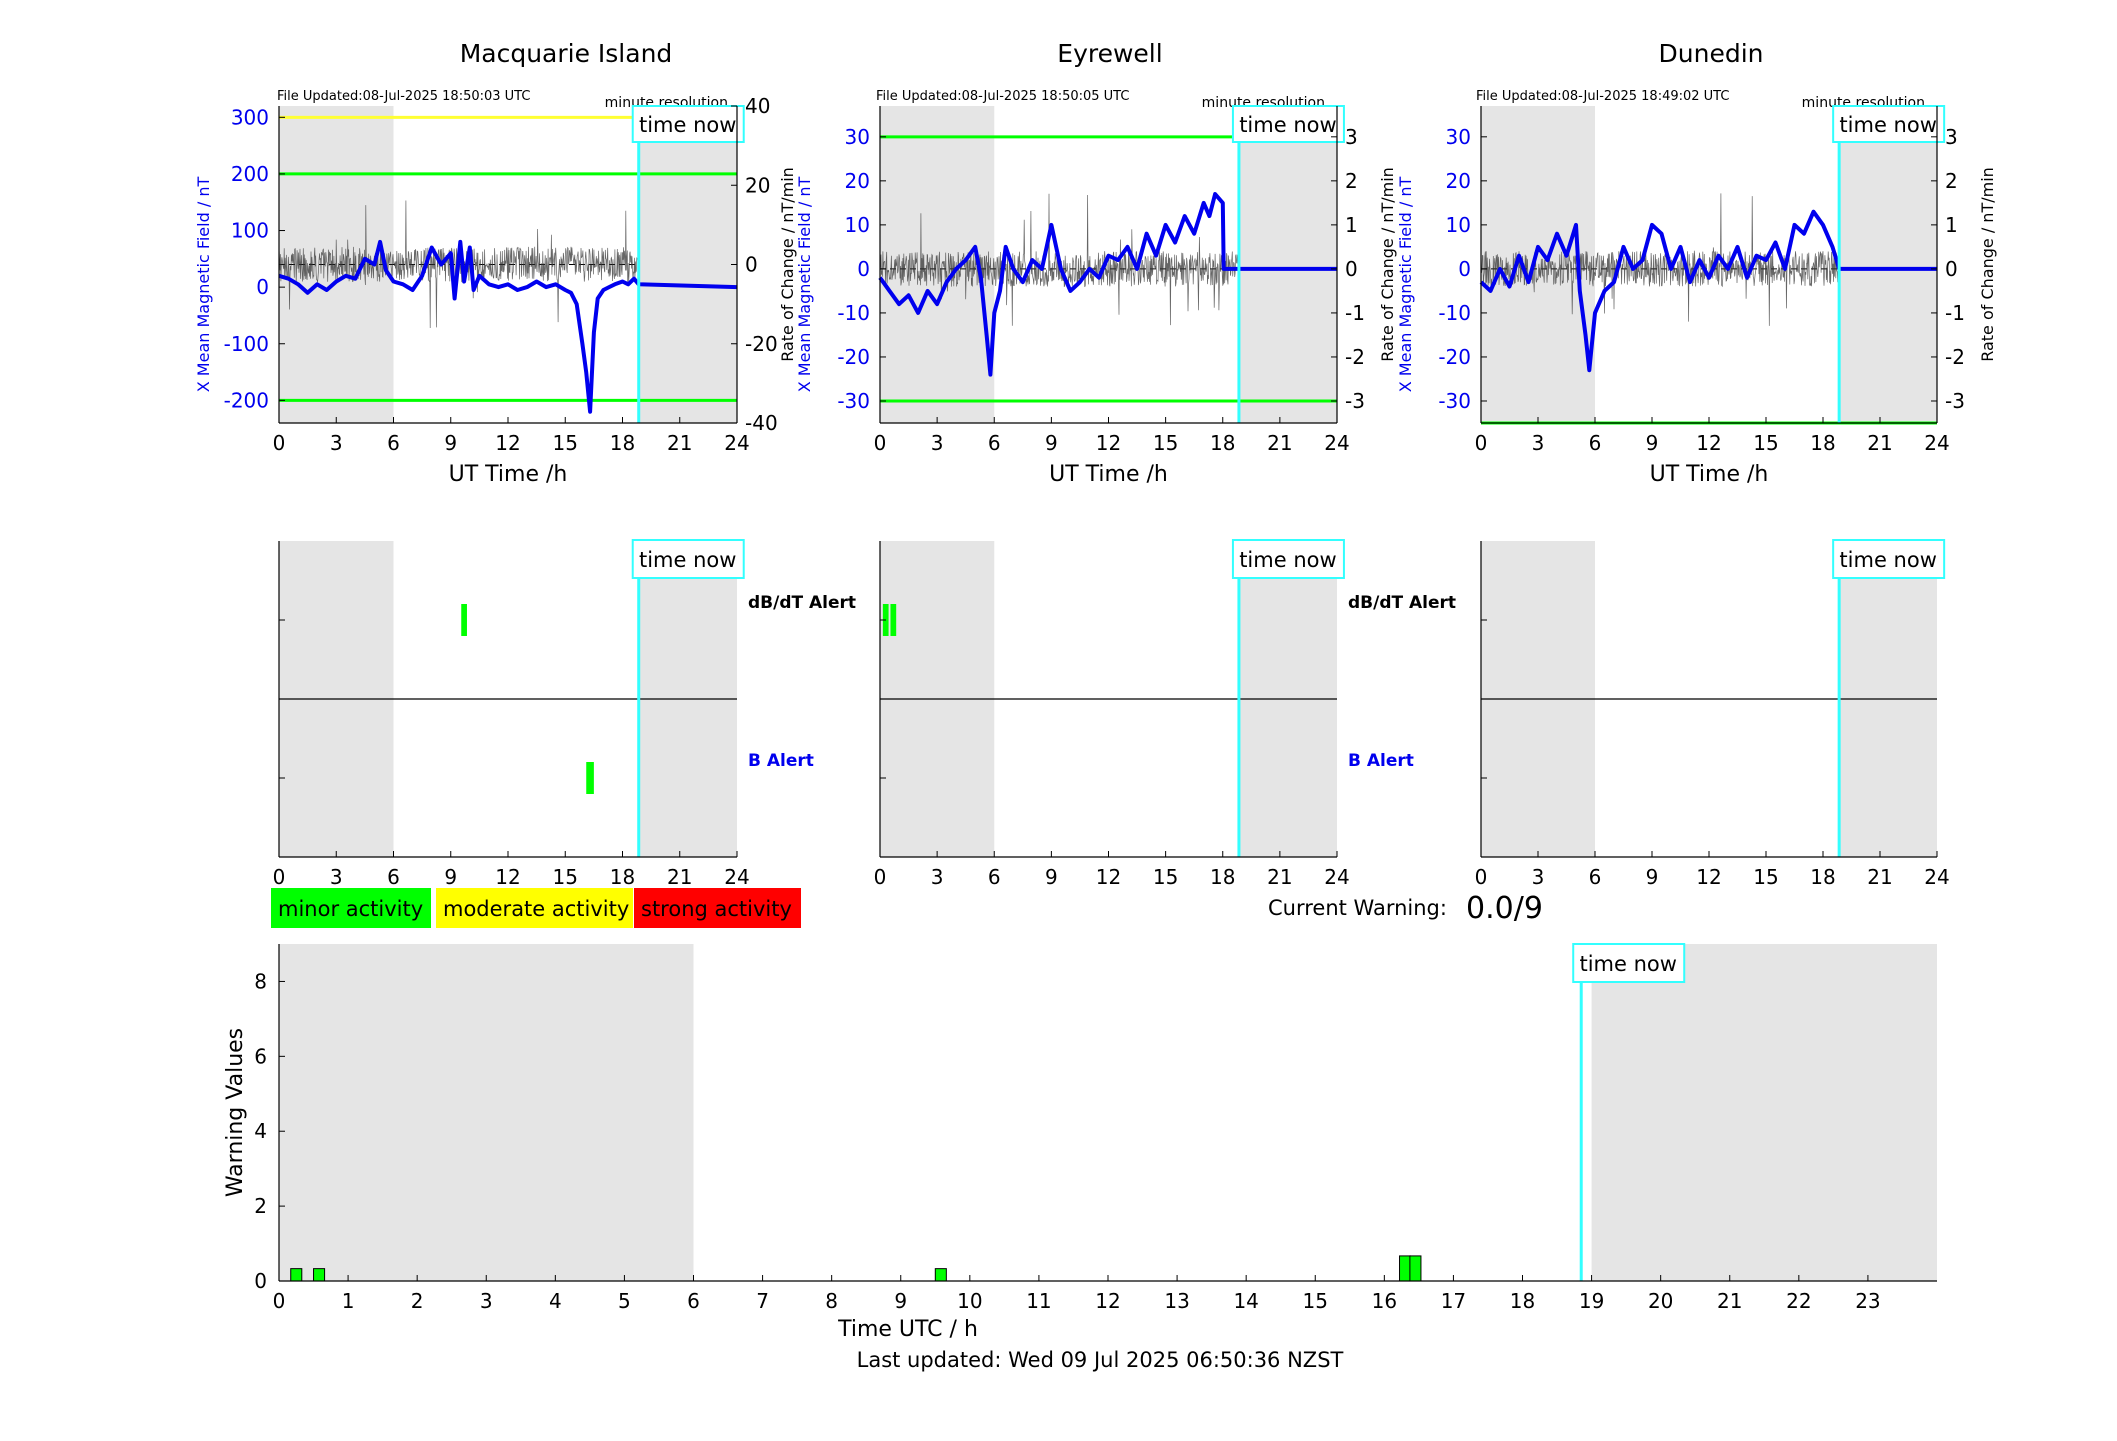 This screenshot has width=2117, height=1441. I want to click on dbdt-alert-label: dB/dT Alert, so click(1402, 603).